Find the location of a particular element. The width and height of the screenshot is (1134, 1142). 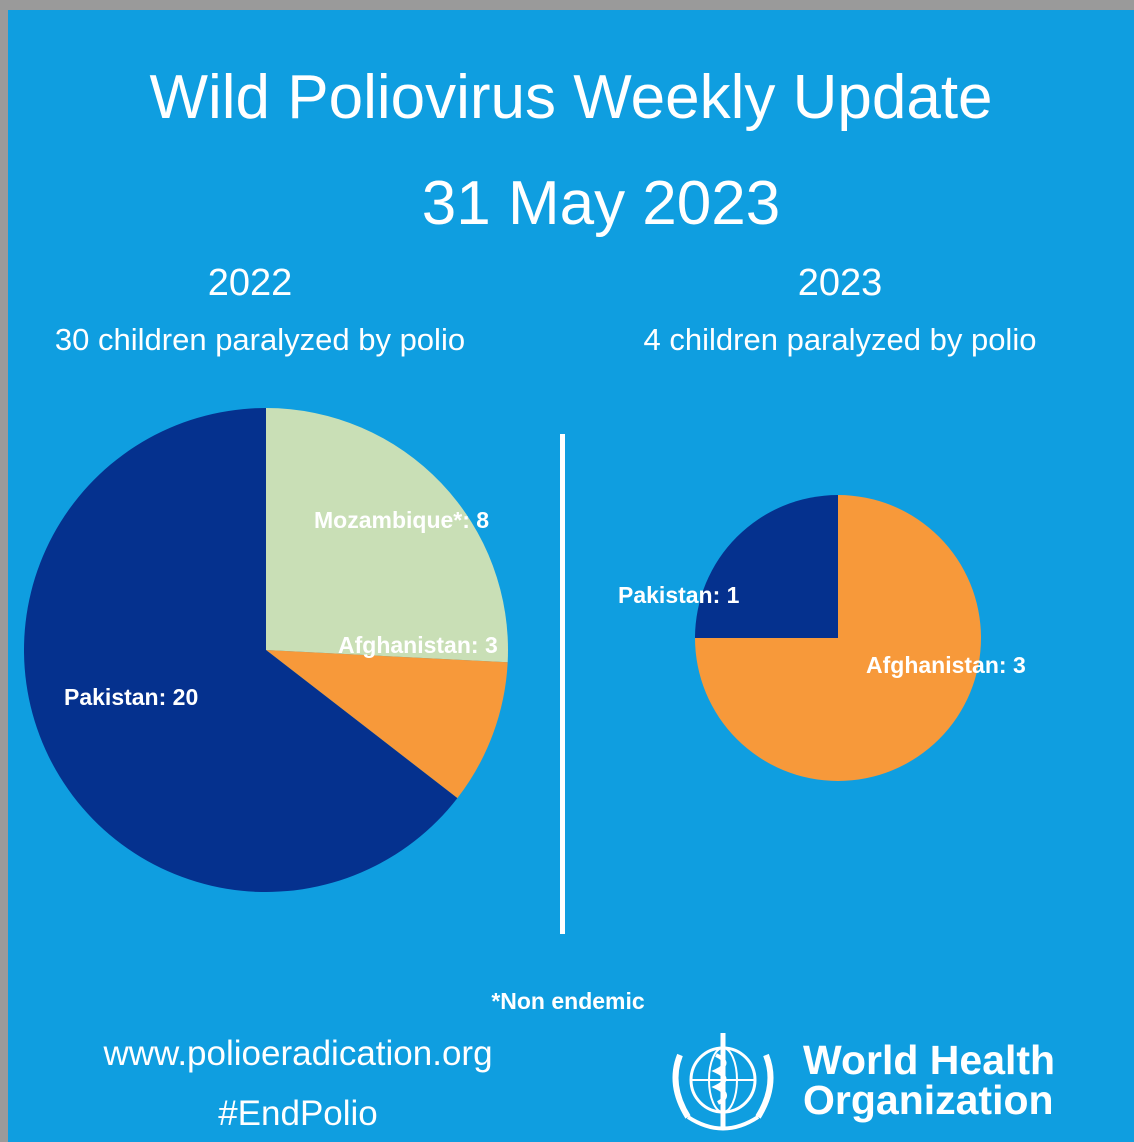

divider is located at coordinates (562, 684).